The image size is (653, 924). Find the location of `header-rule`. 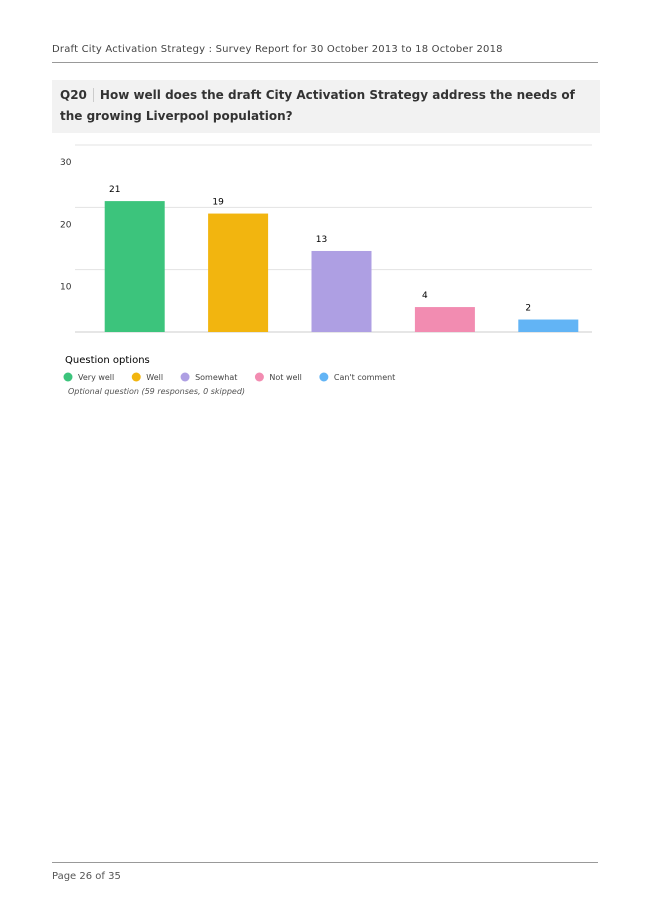

header-rule is located at coordinates (325, 62).